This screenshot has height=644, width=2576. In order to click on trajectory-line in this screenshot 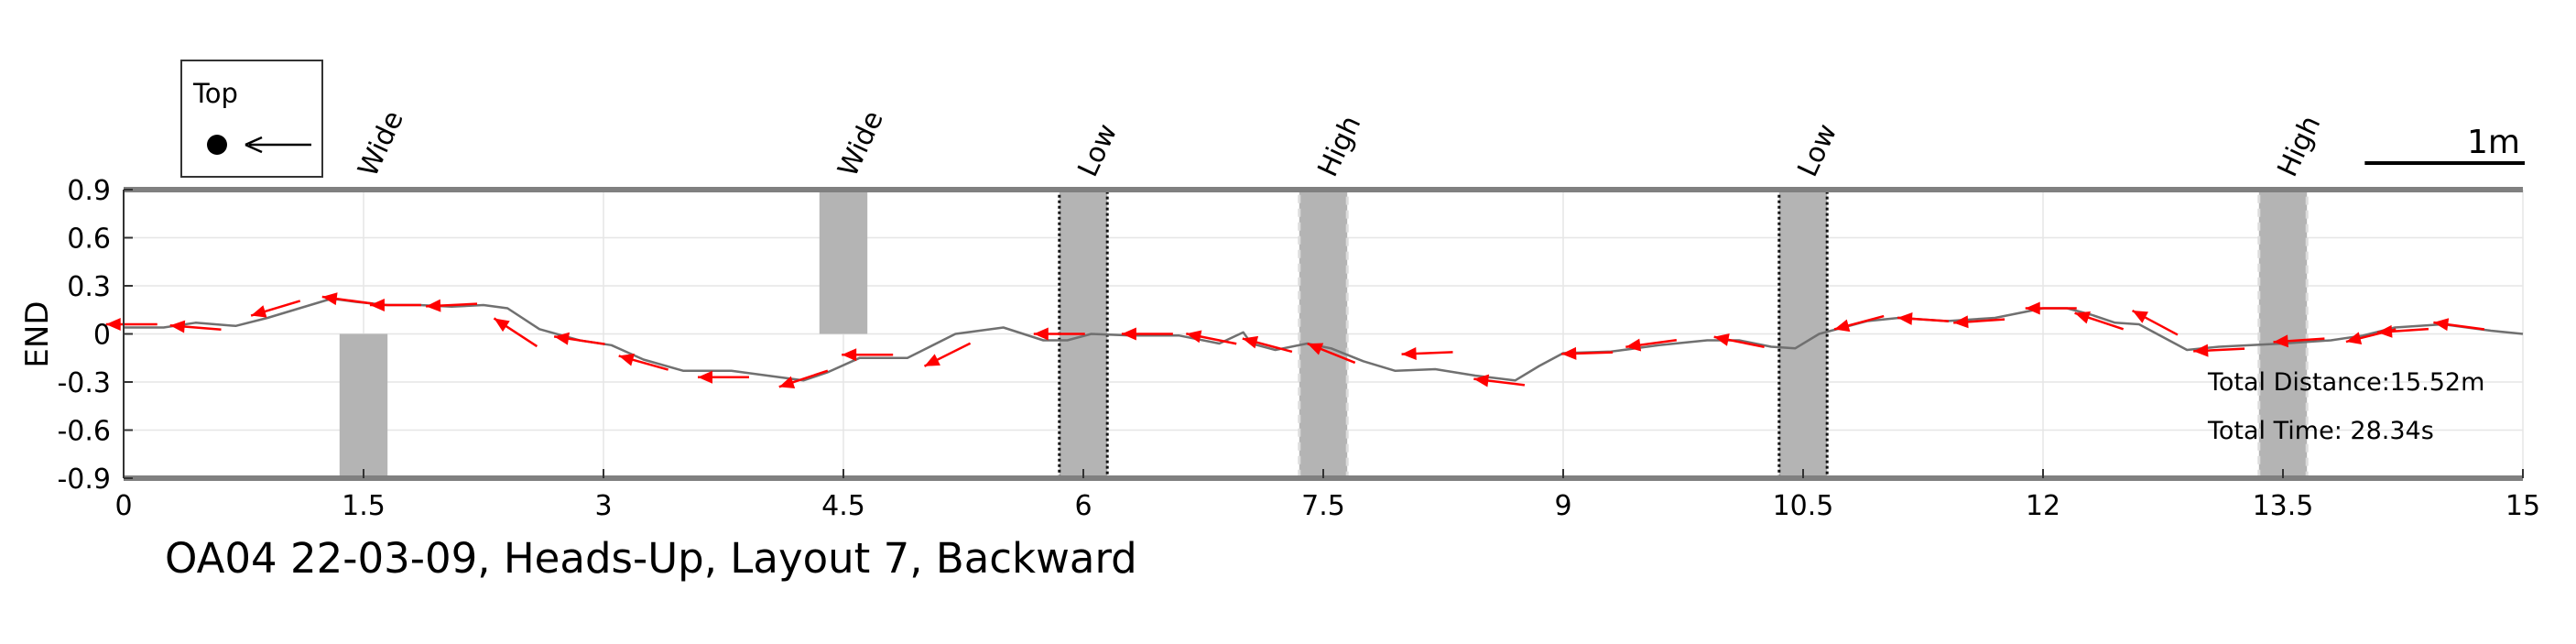, I will do `click(1324, 340)`.